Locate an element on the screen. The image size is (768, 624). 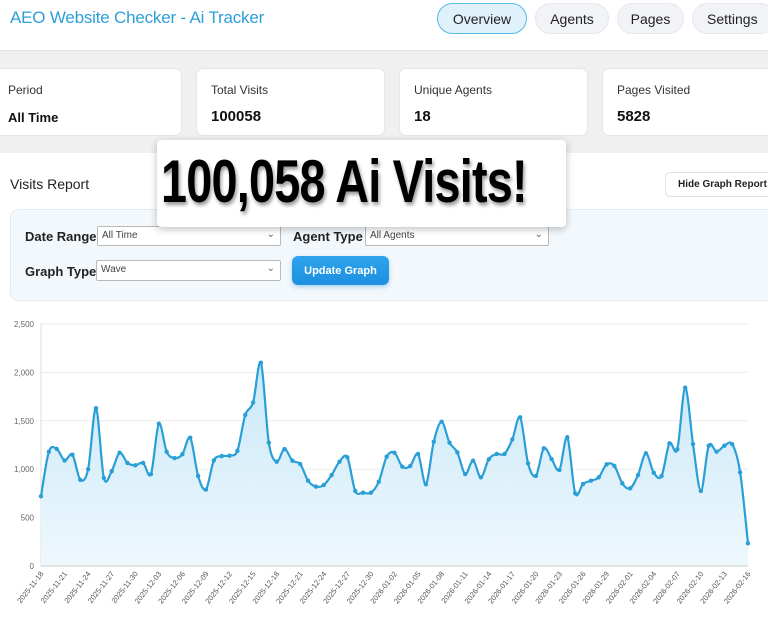
date-range-value: All Time is located at coordinates (120, 235).